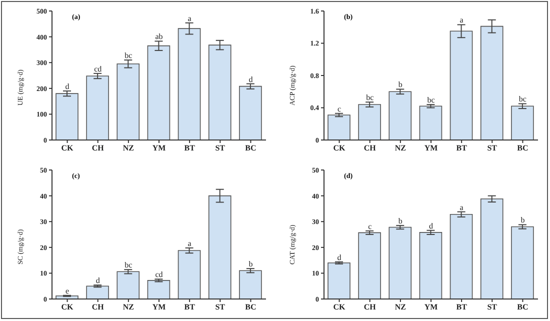 The height and width of the screenshot is (321, 550). What do you see at coordinates (68, 291) in the screenshot?
I see `annotation: e` at bounding box center [68, 291].